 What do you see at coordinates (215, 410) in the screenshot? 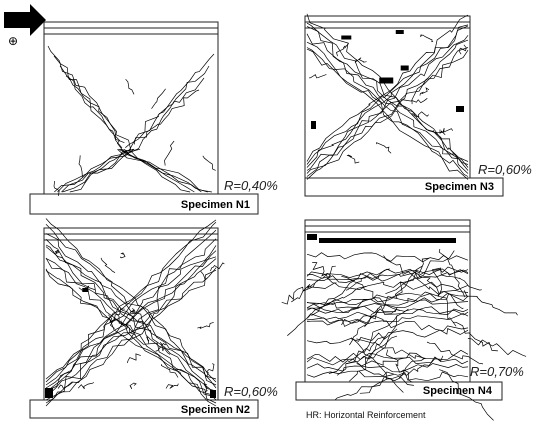
I see `specimen-label-n2: Specimen N2` at bounding box center [215, 410].